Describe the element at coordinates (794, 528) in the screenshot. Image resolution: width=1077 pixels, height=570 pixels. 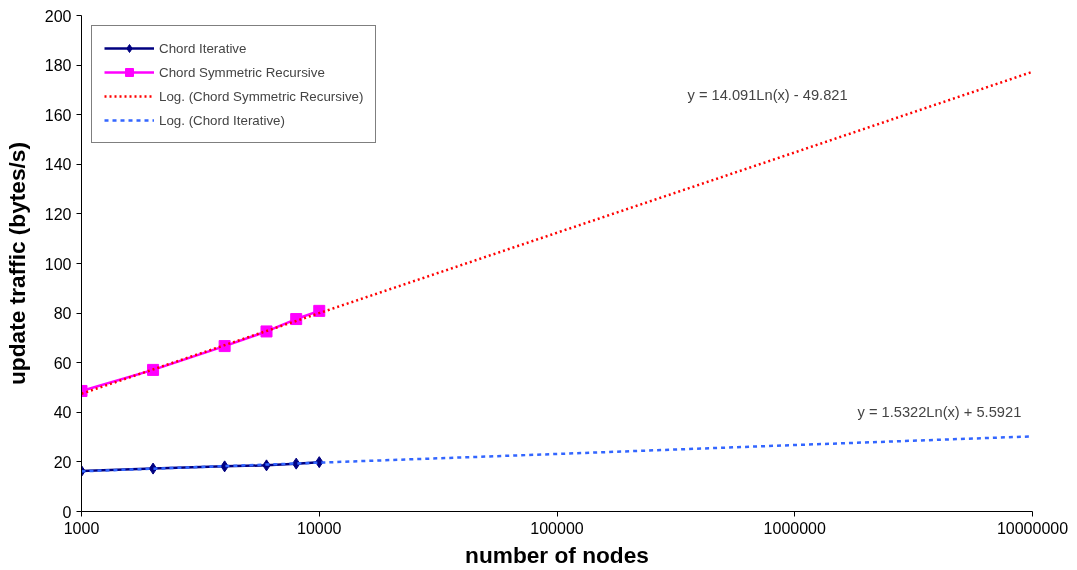
I see `x-tick-label: 1000000` at that location.